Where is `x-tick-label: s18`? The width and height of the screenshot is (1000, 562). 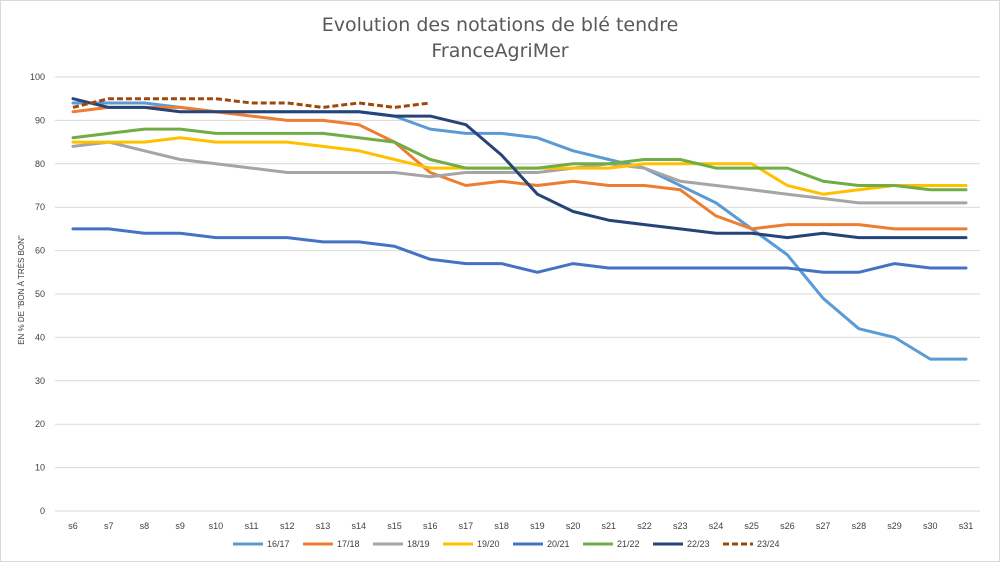 x-tick-label: s18 is located at coordinates (501, 526).